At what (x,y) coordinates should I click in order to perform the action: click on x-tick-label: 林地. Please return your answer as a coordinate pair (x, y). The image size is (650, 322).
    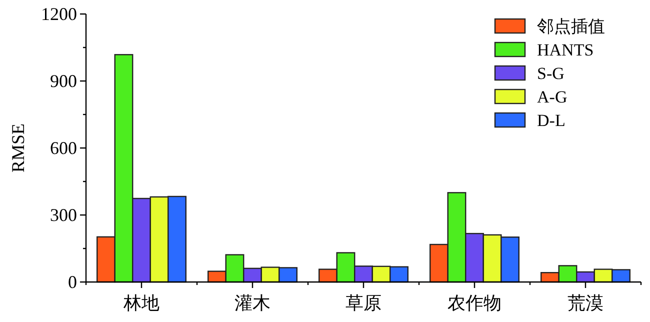
    Looking at the image, I should click on (141, 303).